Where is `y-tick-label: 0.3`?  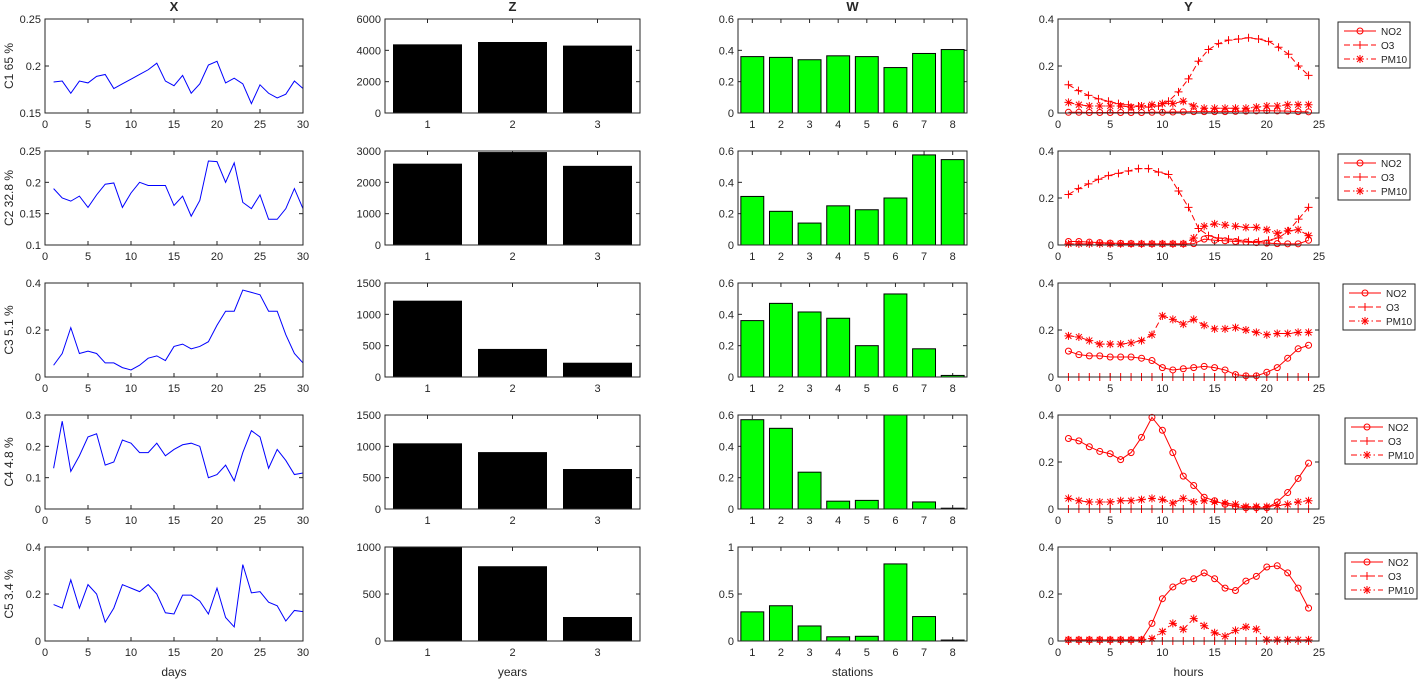 y-tick-label: 0.3 is located at coordinates (33, 416).